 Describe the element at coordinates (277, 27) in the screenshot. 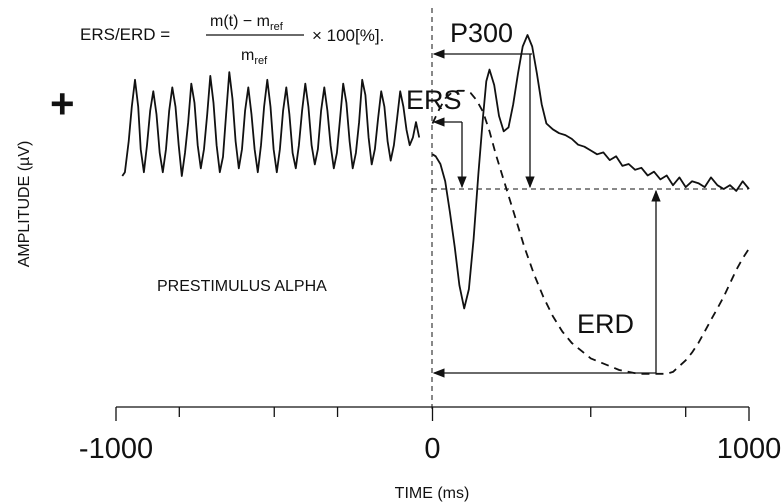

I see `formula-numerator-sub: ref` at that location.